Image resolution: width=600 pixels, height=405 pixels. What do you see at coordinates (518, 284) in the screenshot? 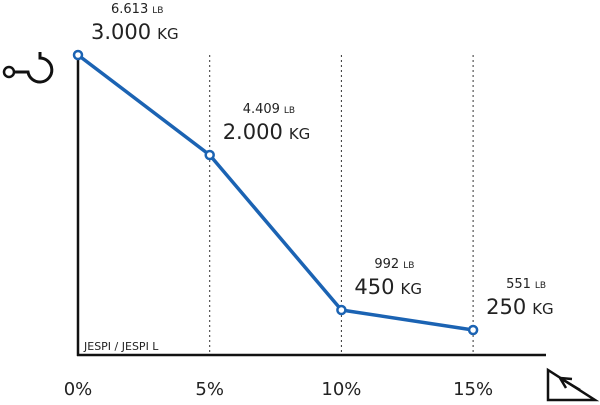
I see `lb-value: 551` at bounding box center [518, 284].